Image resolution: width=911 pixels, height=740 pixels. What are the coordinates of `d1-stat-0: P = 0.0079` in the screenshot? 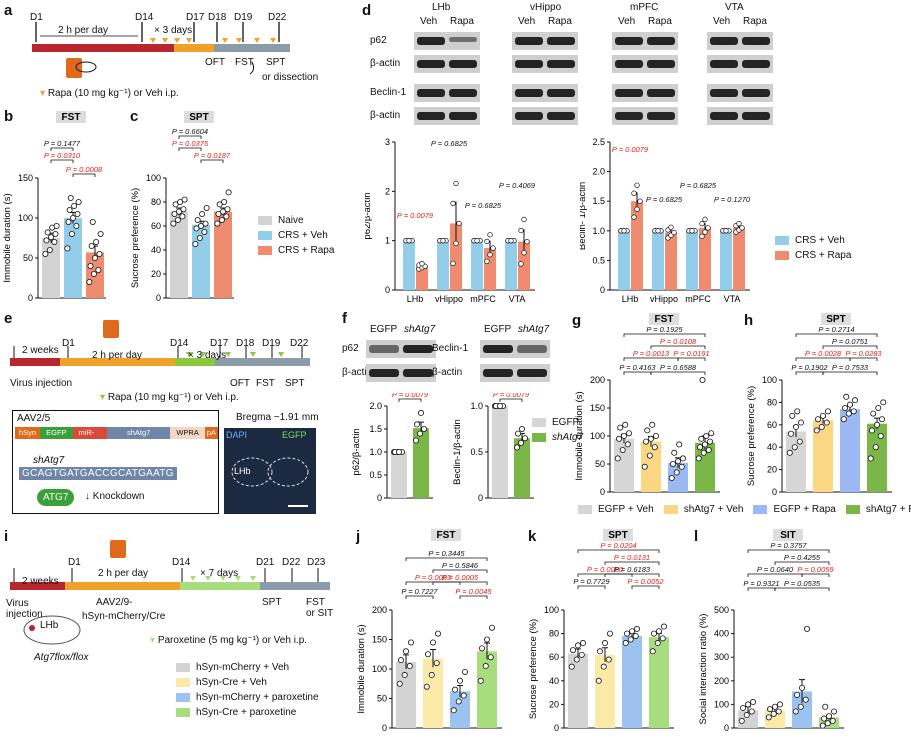 It's located at (415, 215).